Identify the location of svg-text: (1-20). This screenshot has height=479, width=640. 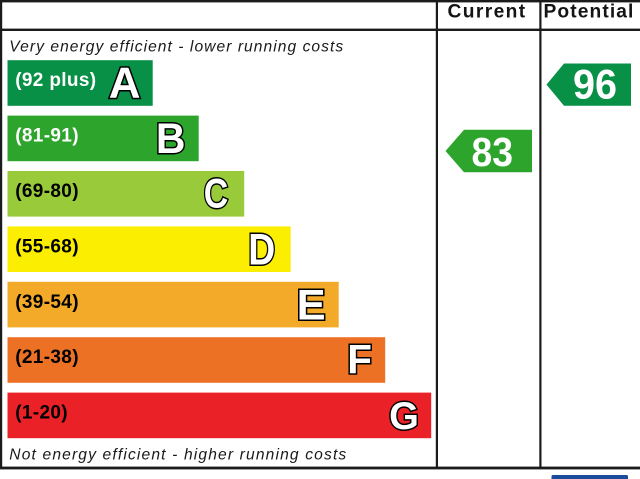
(41, 413).